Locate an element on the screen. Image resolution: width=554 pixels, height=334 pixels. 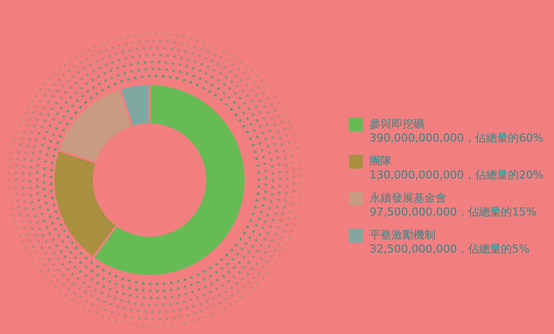
data-label: 97,500,000,000，佔總量的15% is located at coordinates (453, 211).